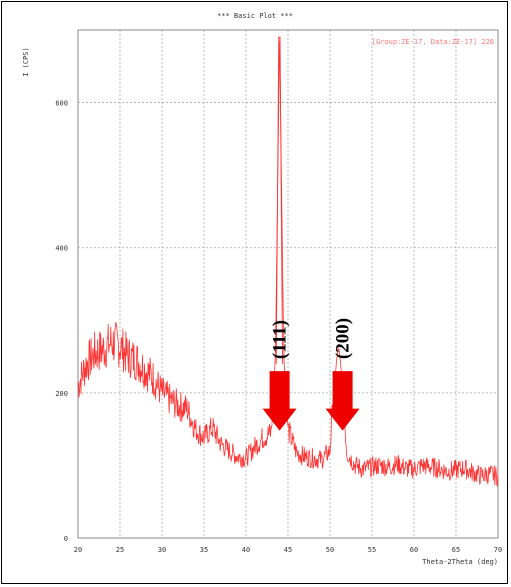 This screenshot has height=587, width=511. I want to click on x-tick-label: 30, so click(162, 550).